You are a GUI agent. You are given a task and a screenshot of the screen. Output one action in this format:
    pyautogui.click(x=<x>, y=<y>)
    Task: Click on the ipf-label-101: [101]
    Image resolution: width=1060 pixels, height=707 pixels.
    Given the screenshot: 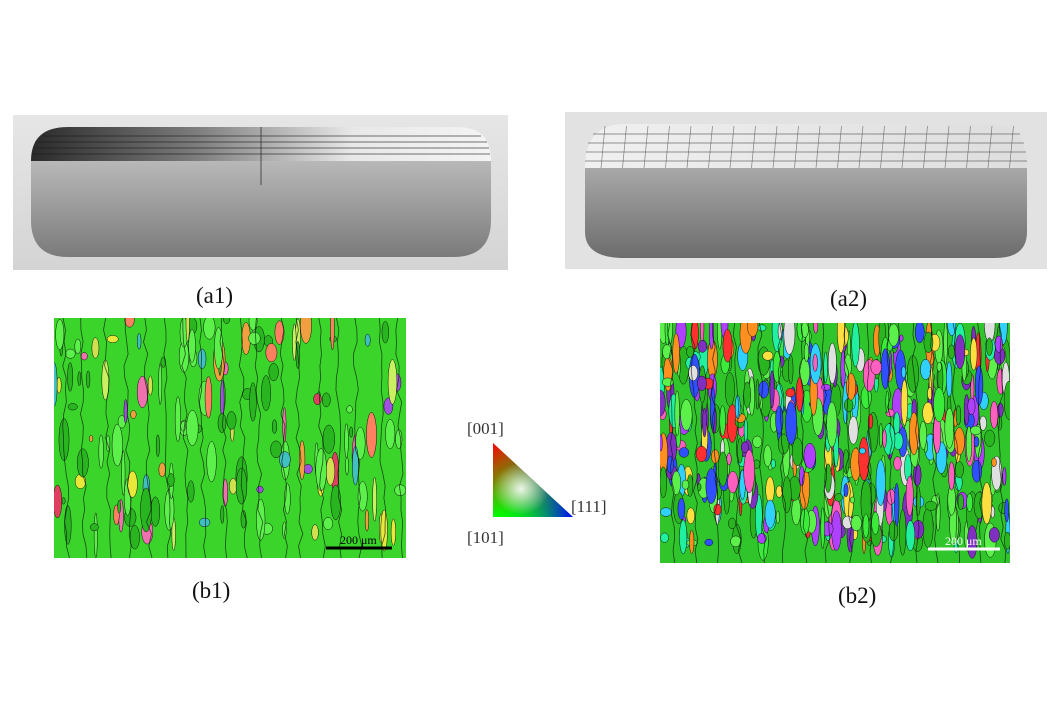 What is the action you would take?
    pyautogui.click(x=485, y=537)
    